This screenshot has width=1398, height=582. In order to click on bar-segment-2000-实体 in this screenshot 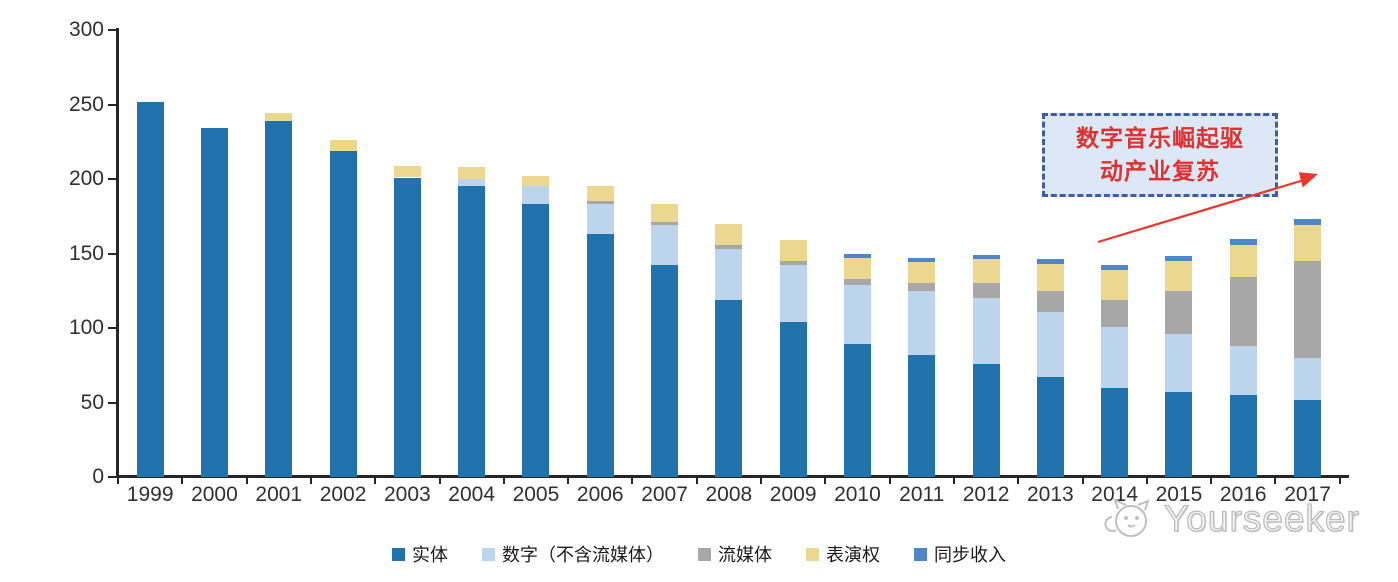, I will do `click(214, 302)`.